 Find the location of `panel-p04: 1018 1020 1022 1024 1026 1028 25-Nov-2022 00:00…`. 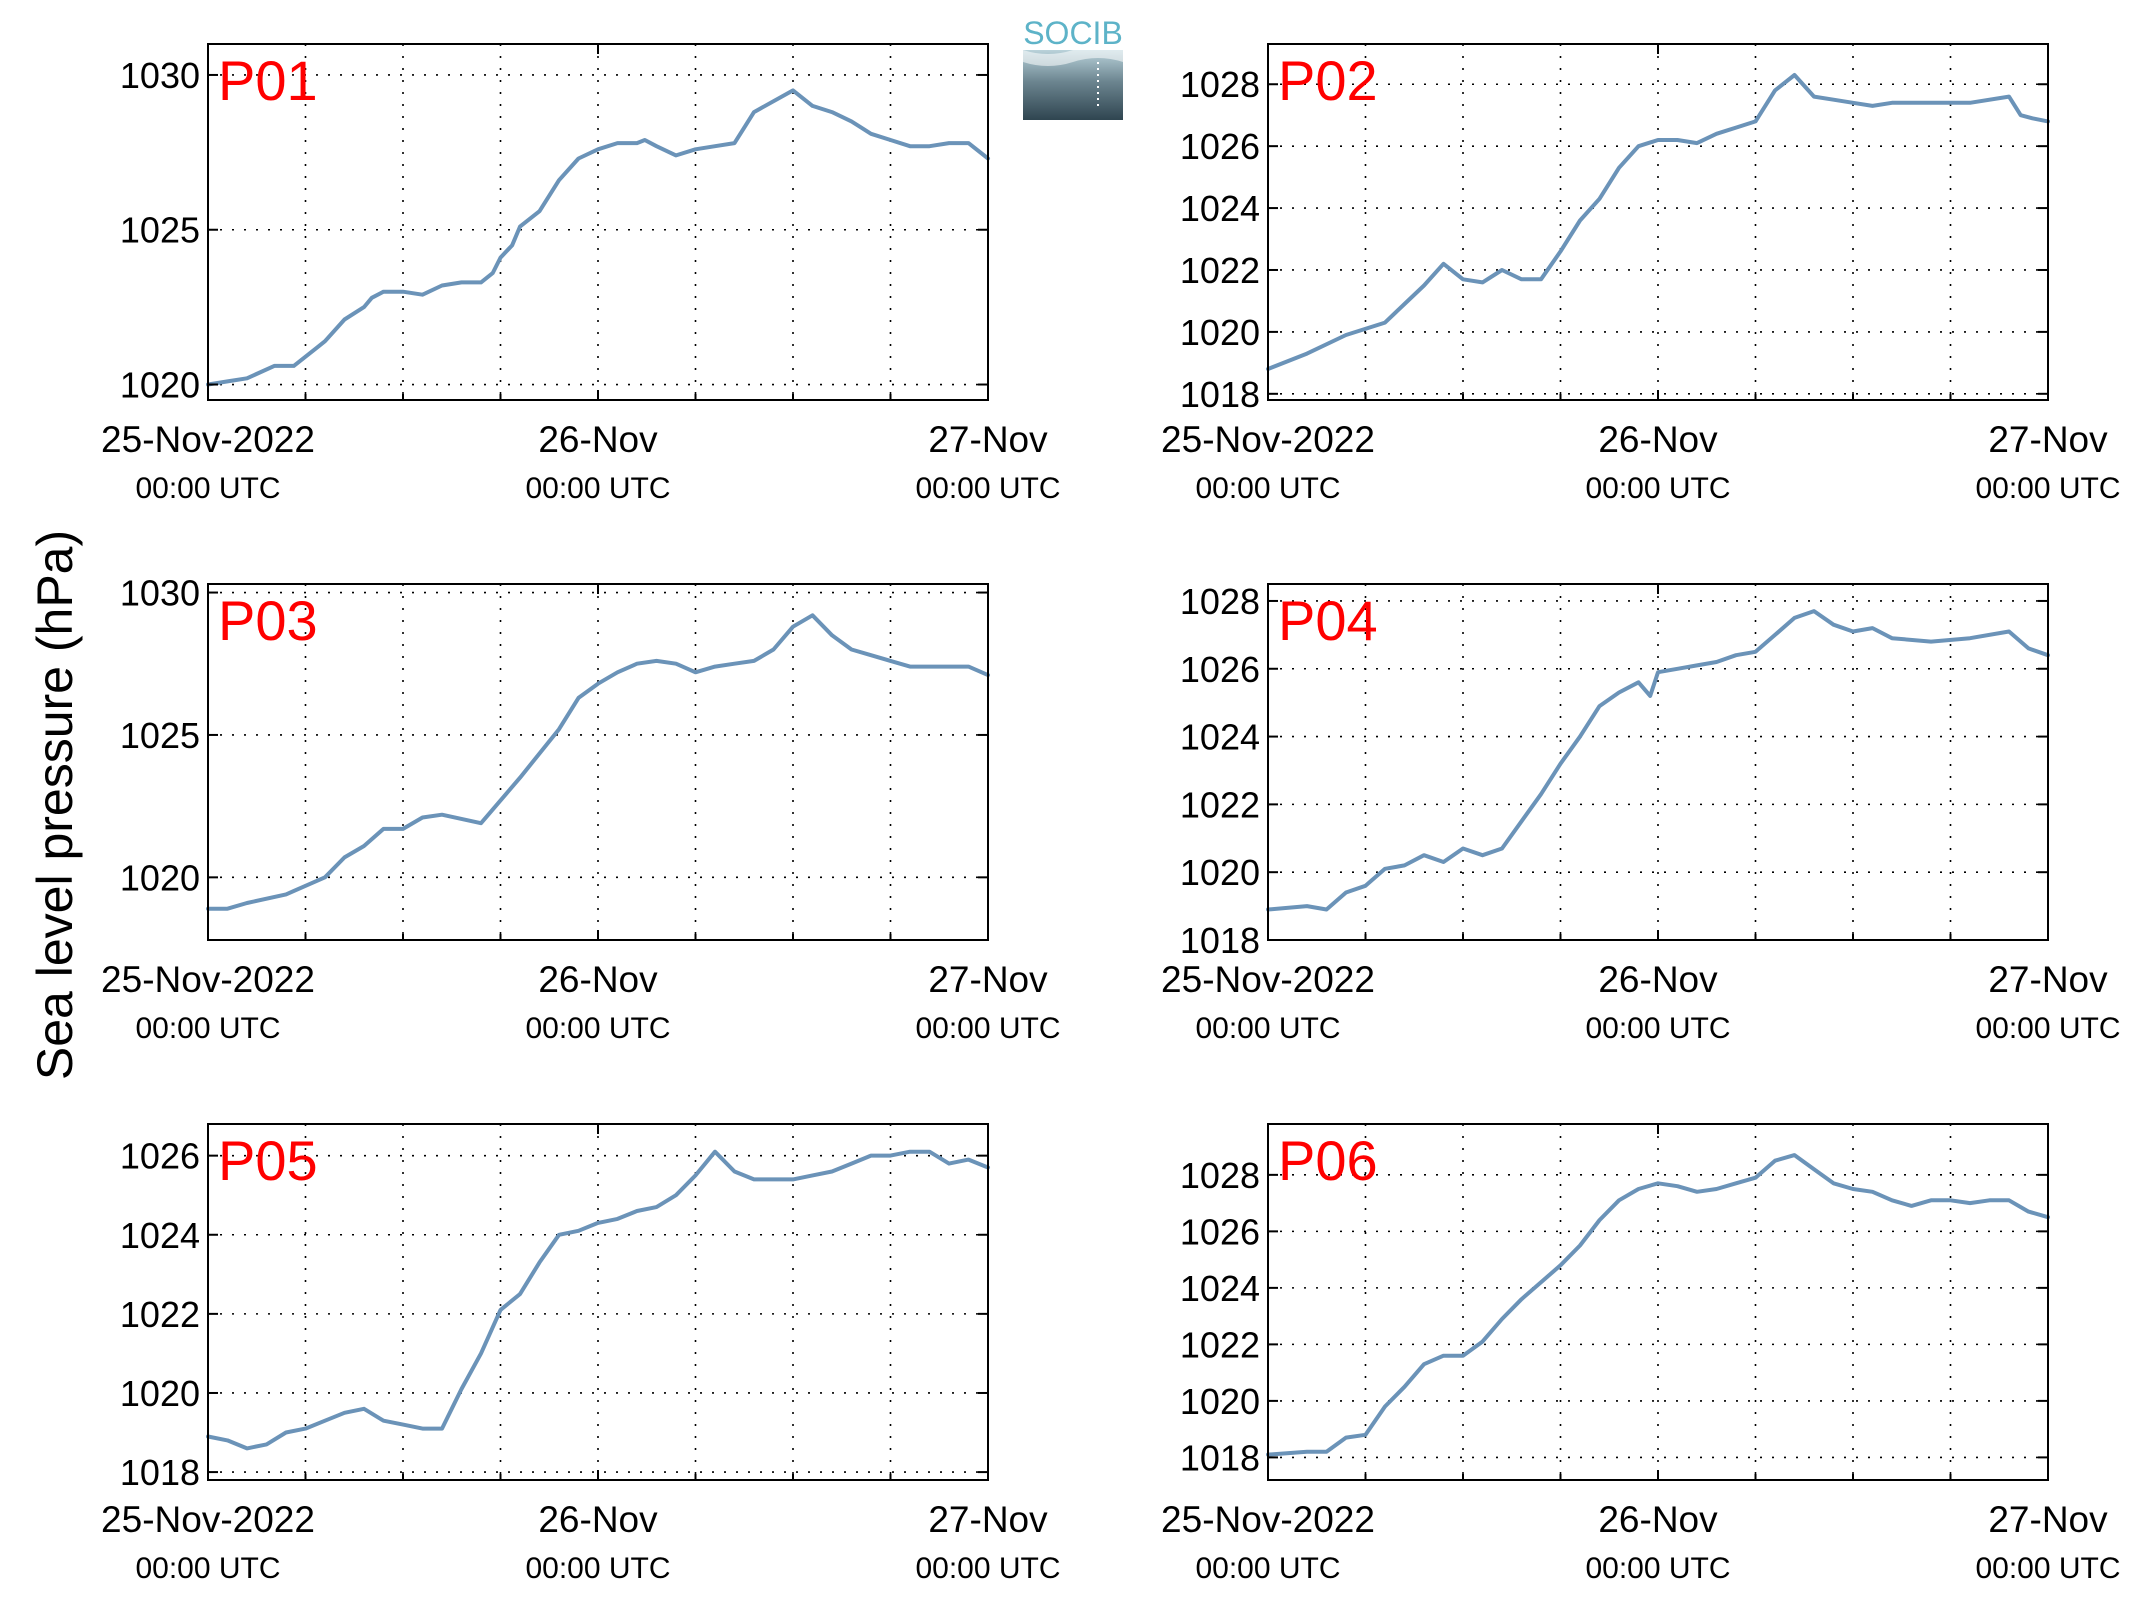

panel-p04: 1018 1020 1022 1024 1026 1028 25-Nov-2022 00:00… is located at coordinates (1640, 813).